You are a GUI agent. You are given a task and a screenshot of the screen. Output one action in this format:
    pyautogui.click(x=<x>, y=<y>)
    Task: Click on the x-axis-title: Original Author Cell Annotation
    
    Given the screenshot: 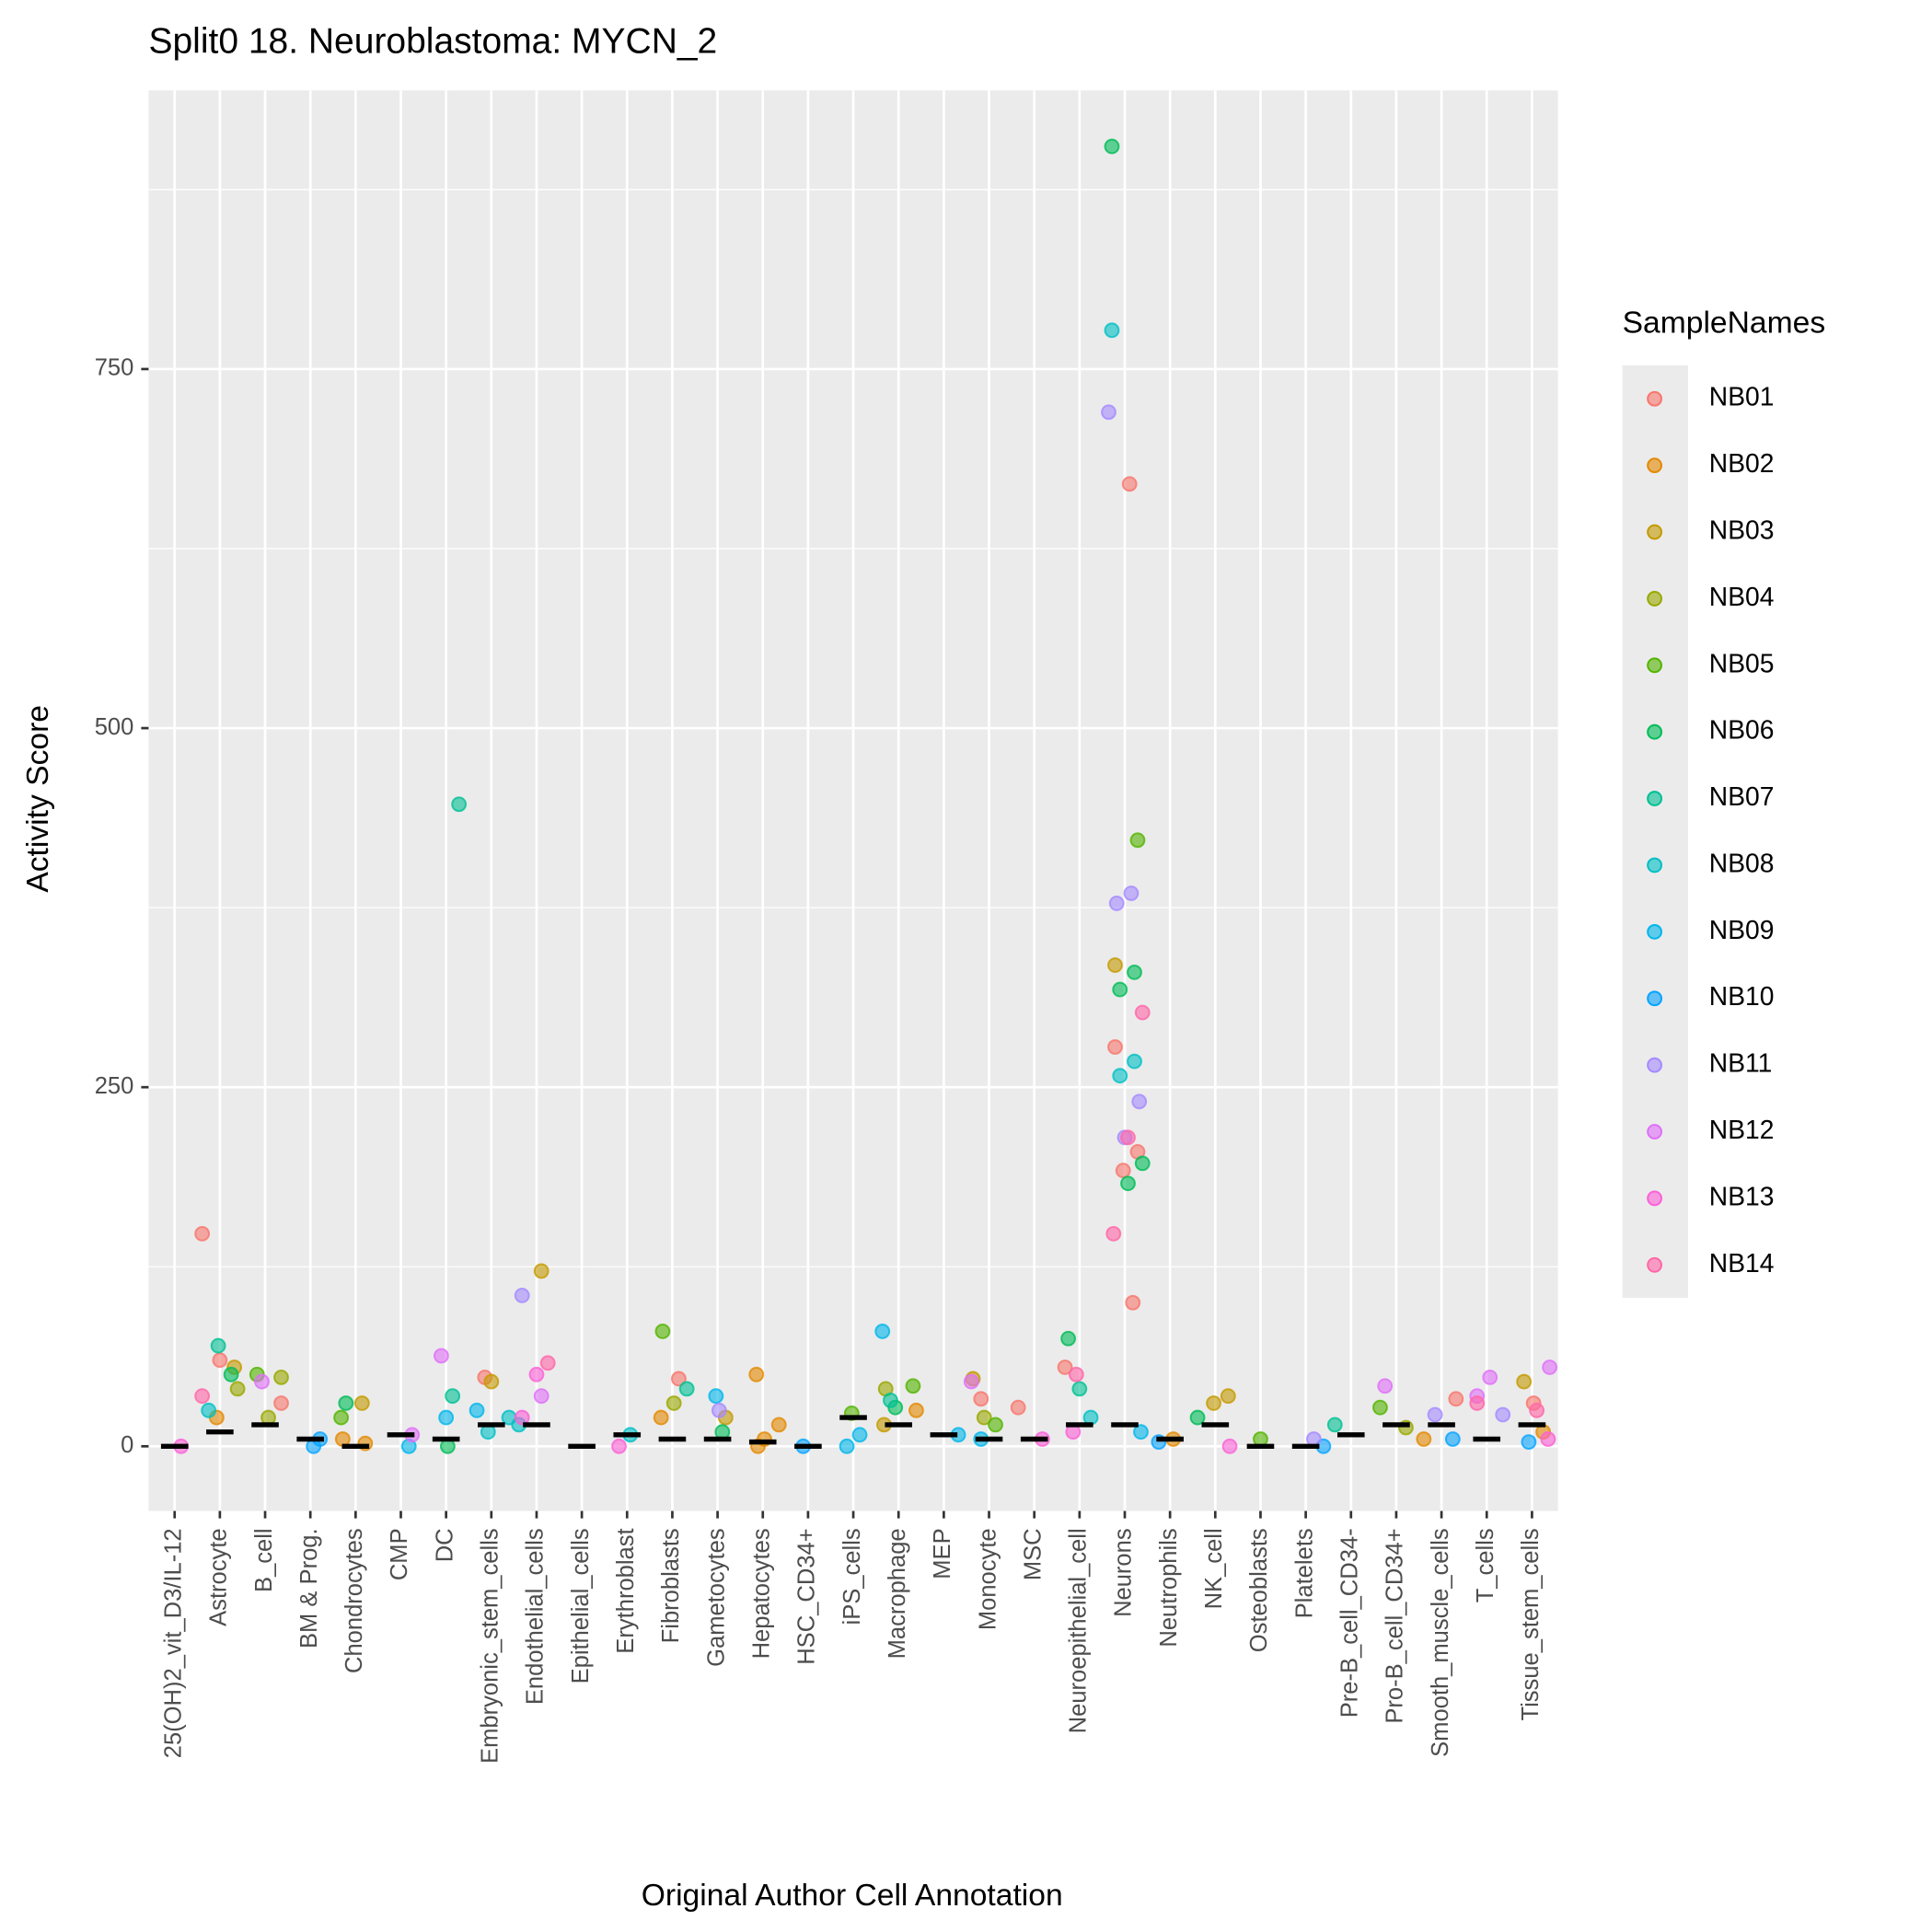 What is the action you would take?
    pyautogui.click(x=853, y=1896)
    